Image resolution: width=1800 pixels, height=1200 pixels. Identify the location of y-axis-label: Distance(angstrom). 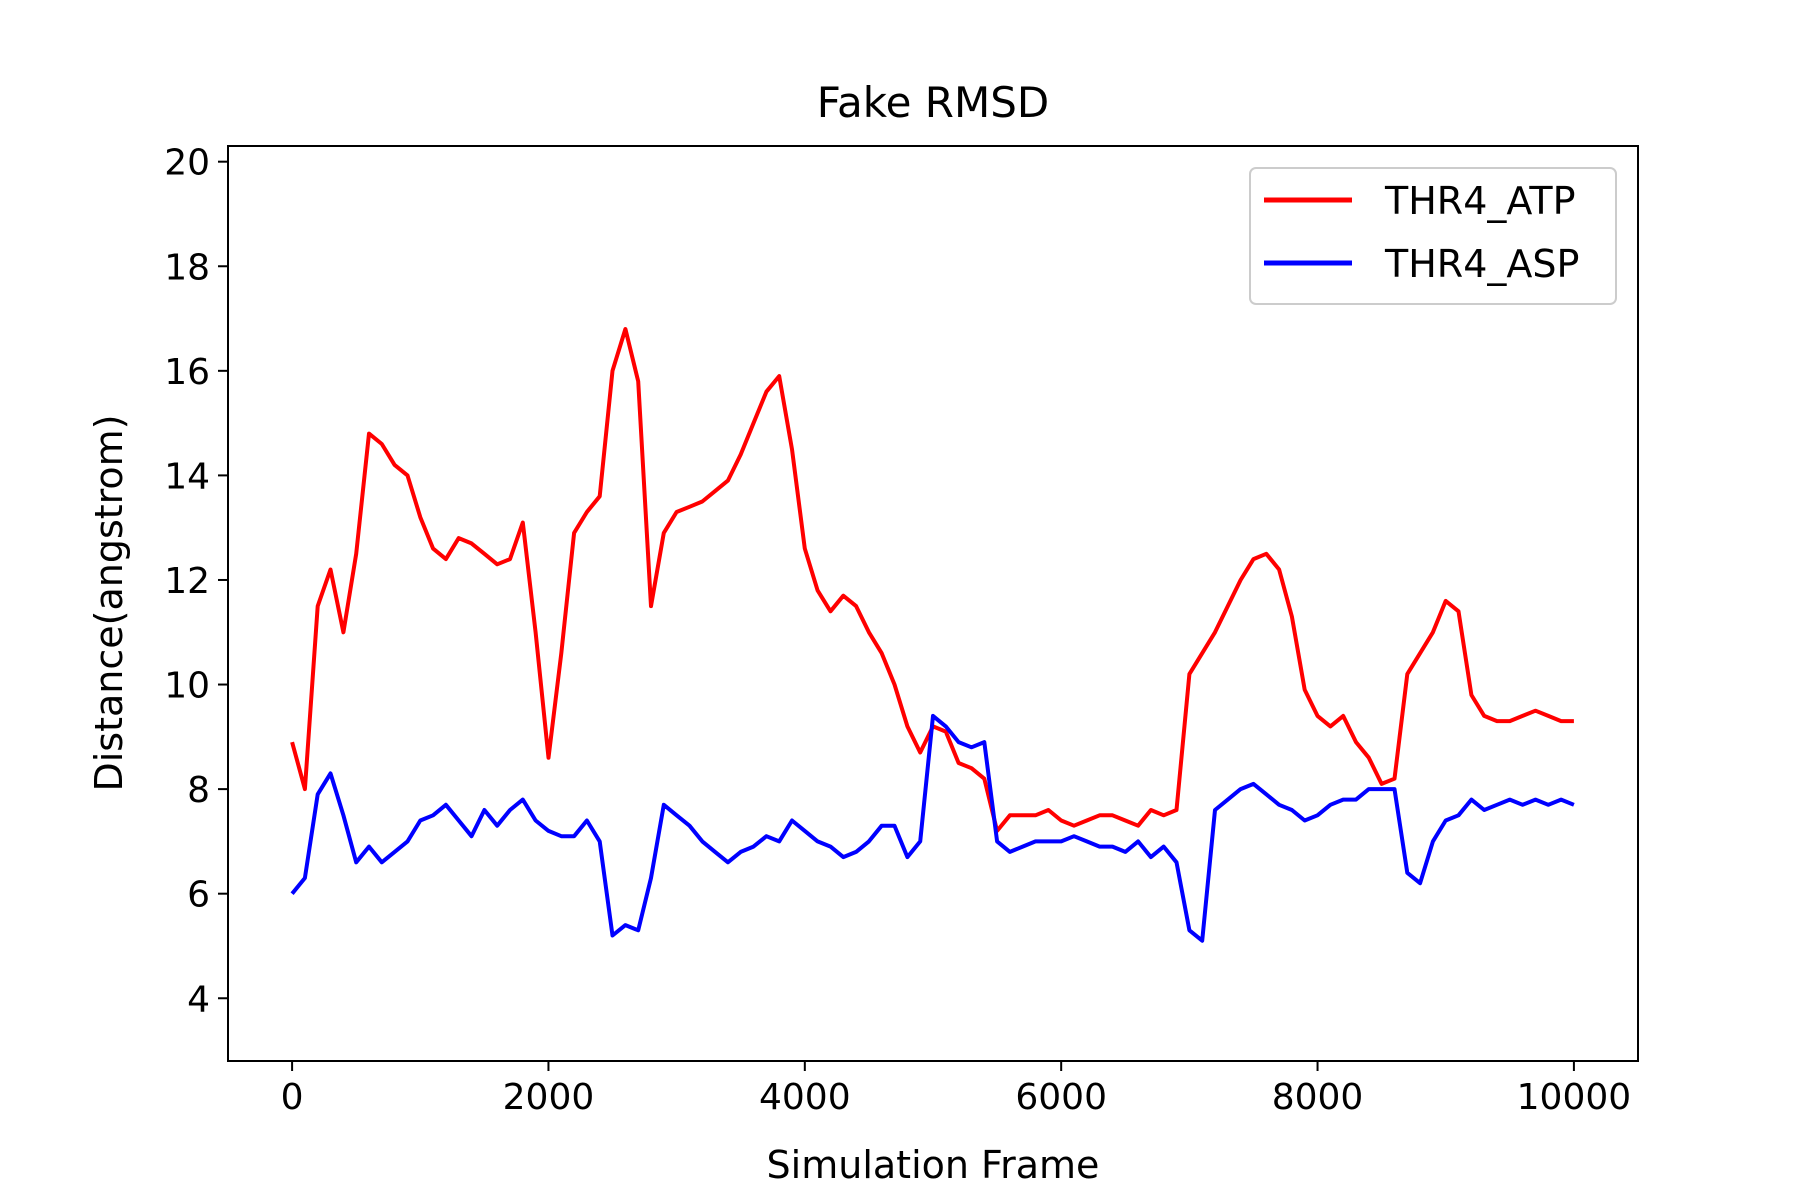
(109, 602).